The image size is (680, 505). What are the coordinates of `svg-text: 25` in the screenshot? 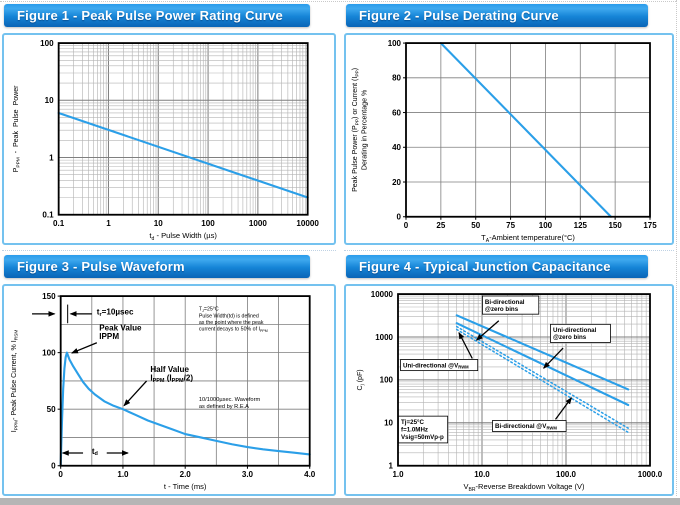 It's located at (440, 225).